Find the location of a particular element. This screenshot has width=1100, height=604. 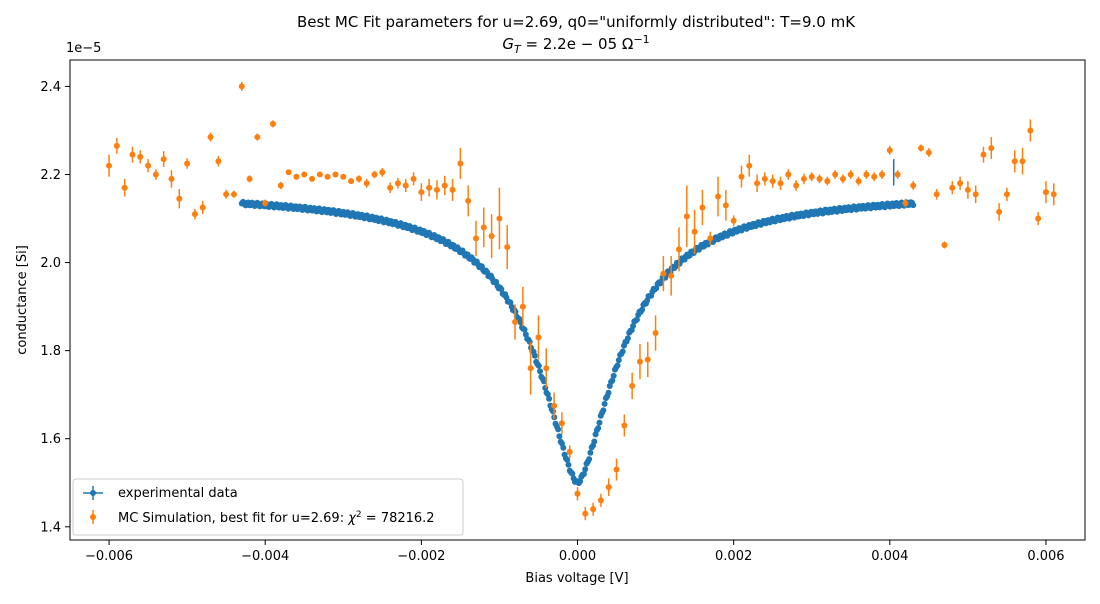

legend-box is located at coordinates (268, 507).